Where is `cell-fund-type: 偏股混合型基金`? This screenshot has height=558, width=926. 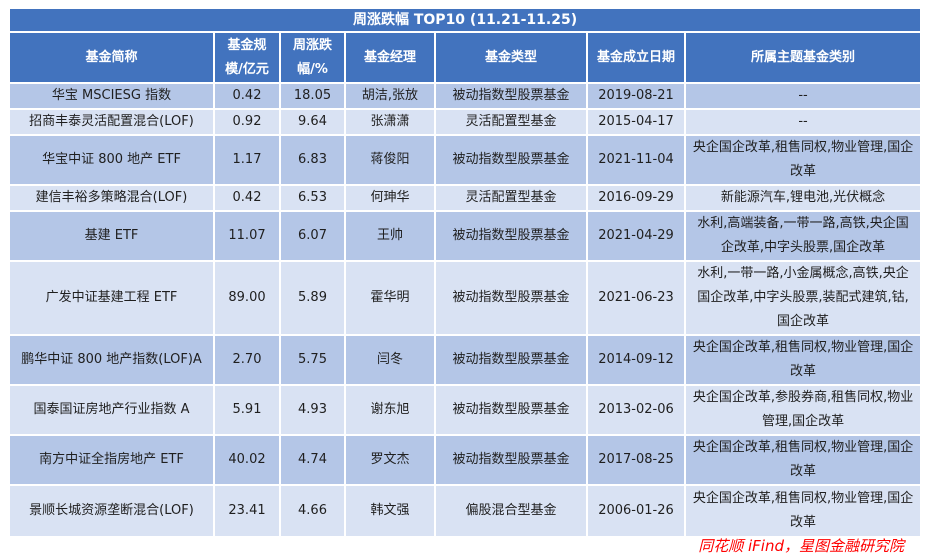 cell-fund-type: 偏股混合型基金 is located at coordinates (511, 511).